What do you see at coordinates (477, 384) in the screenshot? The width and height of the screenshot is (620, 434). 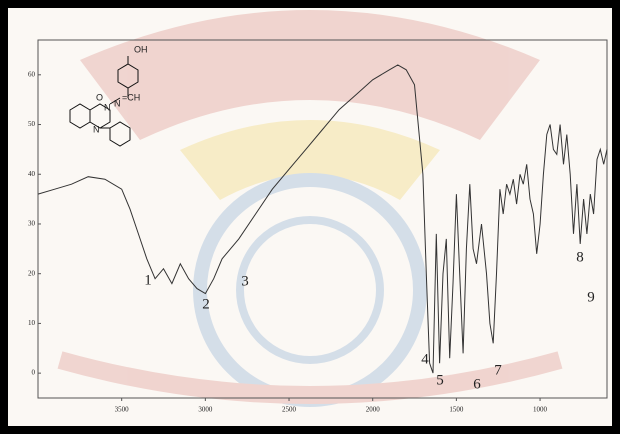 I see `peak-label: 6` at bounding box center [477, 384].